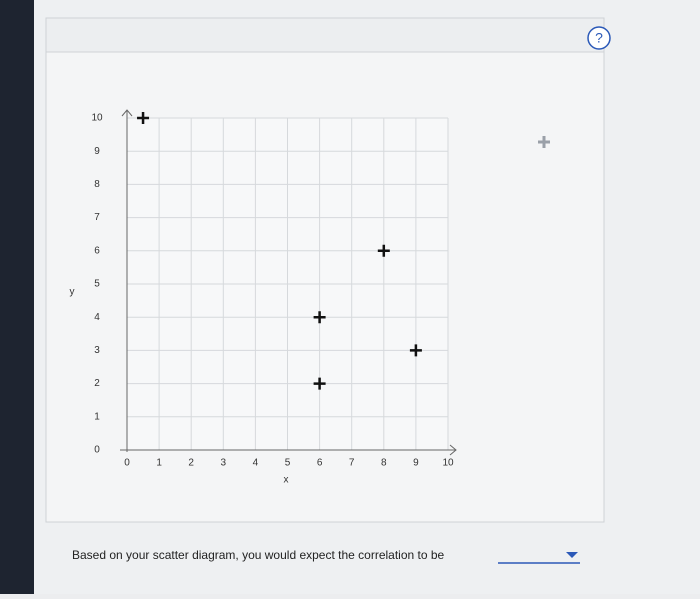  What do you see at coordinates (224, 463) in the screenshot?
I see `x-tick-label: 3` at bounding box center [224, 463].